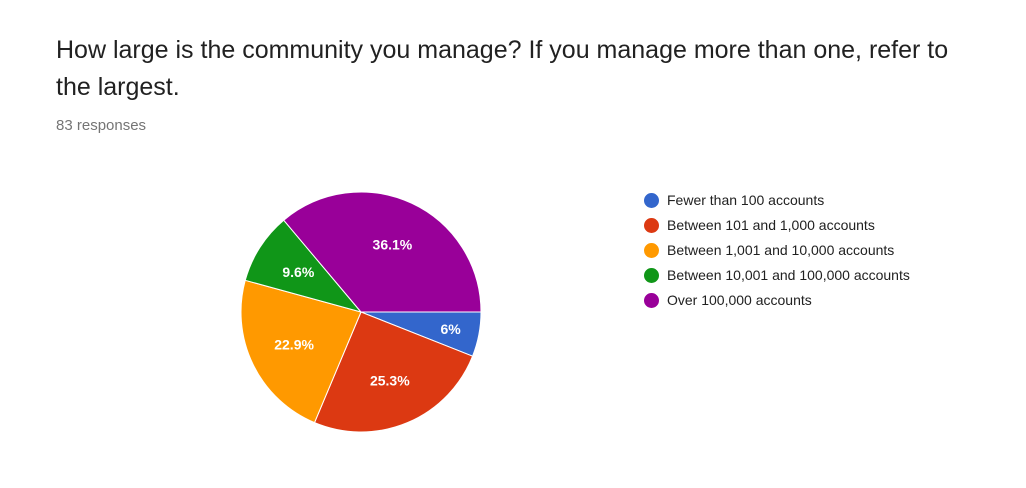  I want to click on legend-item-2: Between 1,001 and 10,000 accounts, so click(794, 250).